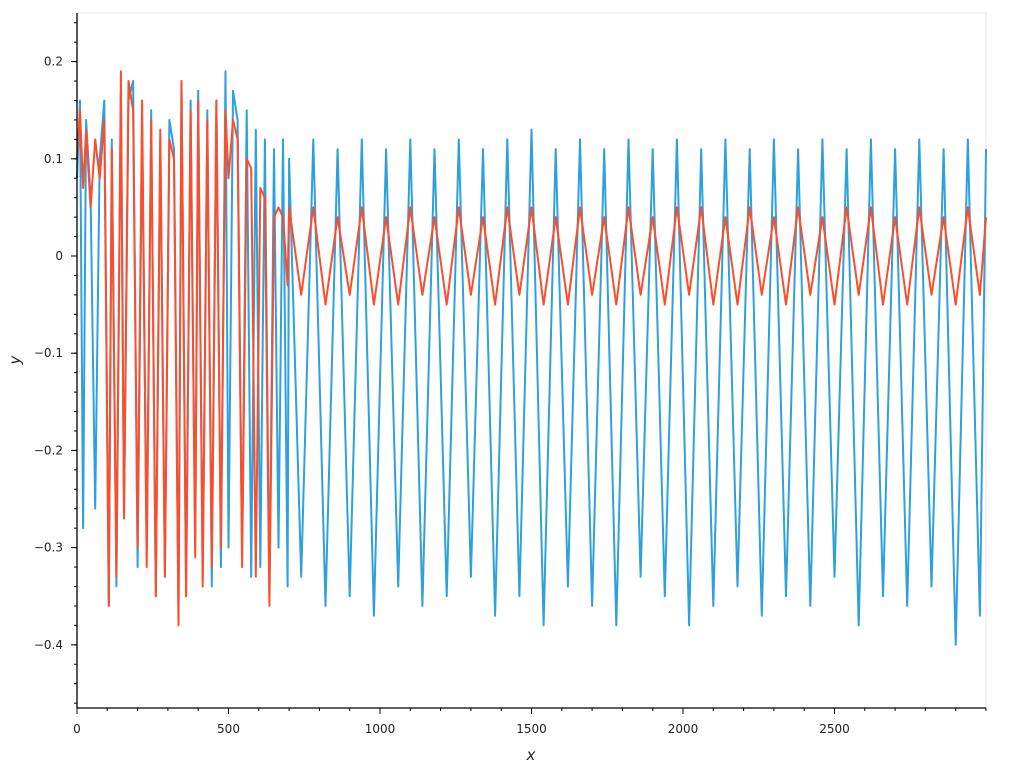  What do you see at coordinates (55, 363) in the screenshot?
I see `y-ticks: −0.4 −0.3 −0.2 −0.1 0 0.1 0.2` at bounding box center [55, 363].